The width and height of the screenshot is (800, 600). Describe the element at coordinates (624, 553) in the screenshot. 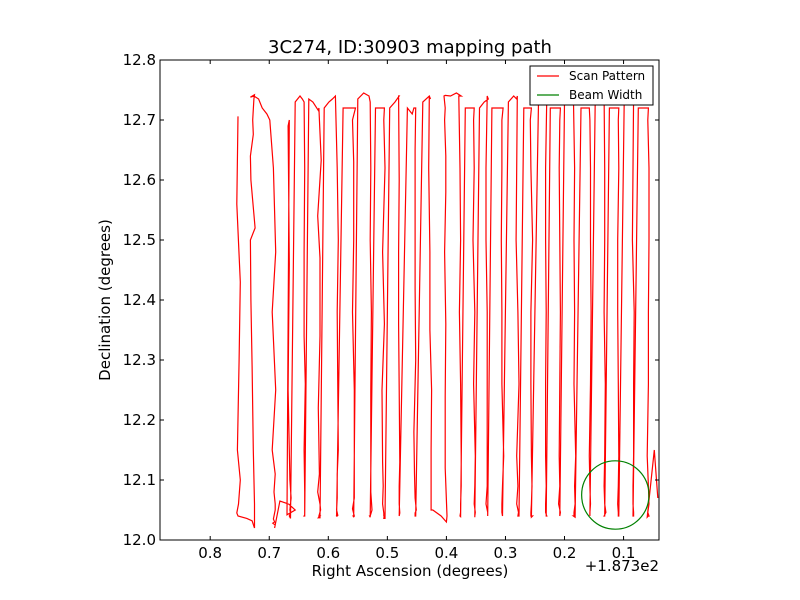

I see `x-tick-label: 0.1` at that location.